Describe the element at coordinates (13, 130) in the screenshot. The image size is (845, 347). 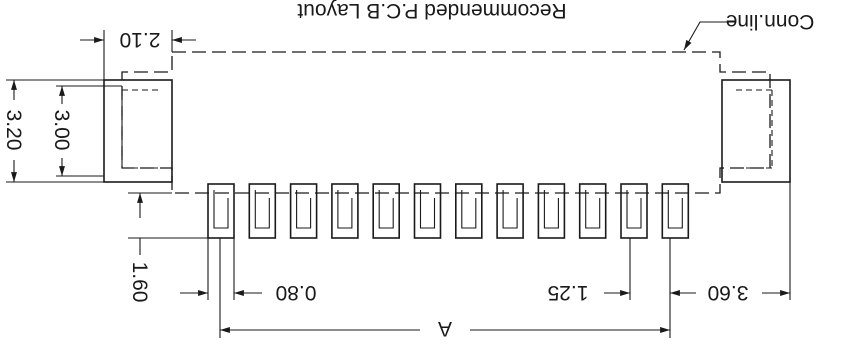
I see `svg-text: 3.20` at that location.